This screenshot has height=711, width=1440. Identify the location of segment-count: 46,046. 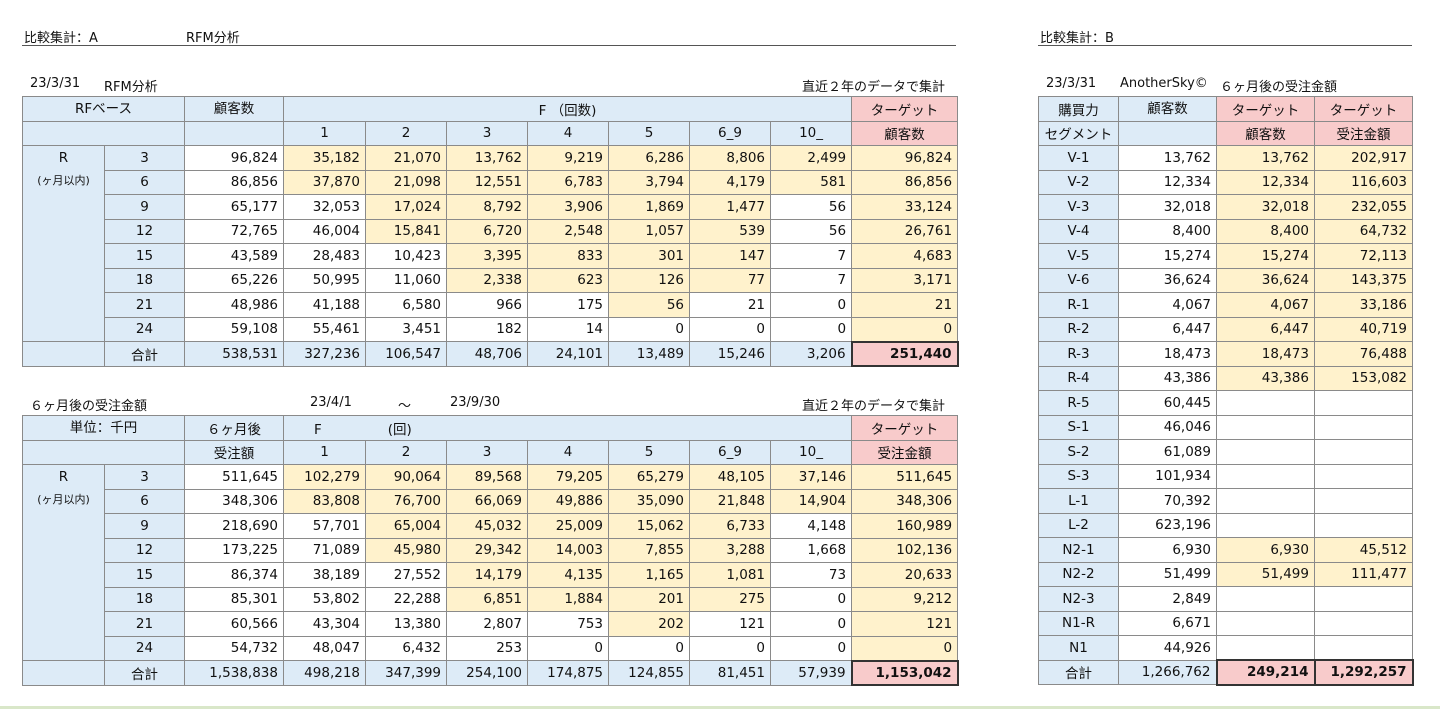
(1167, 427).